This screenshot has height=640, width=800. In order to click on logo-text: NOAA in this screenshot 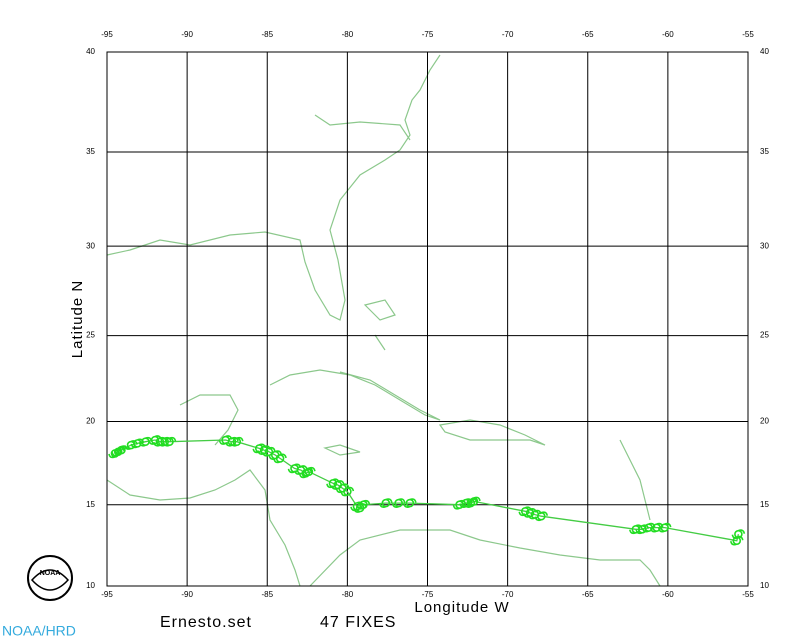, I will do `click(50, 573)`.